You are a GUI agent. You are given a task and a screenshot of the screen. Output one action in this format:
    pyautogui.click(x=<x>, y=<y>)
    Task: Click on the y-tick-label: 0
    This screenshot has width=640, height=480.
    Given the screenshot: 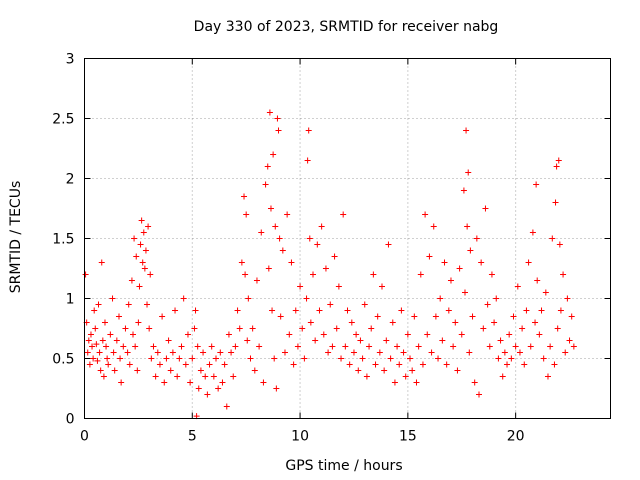 What is the action you would take?
    pyautogui.click(x=70, y=420)
    